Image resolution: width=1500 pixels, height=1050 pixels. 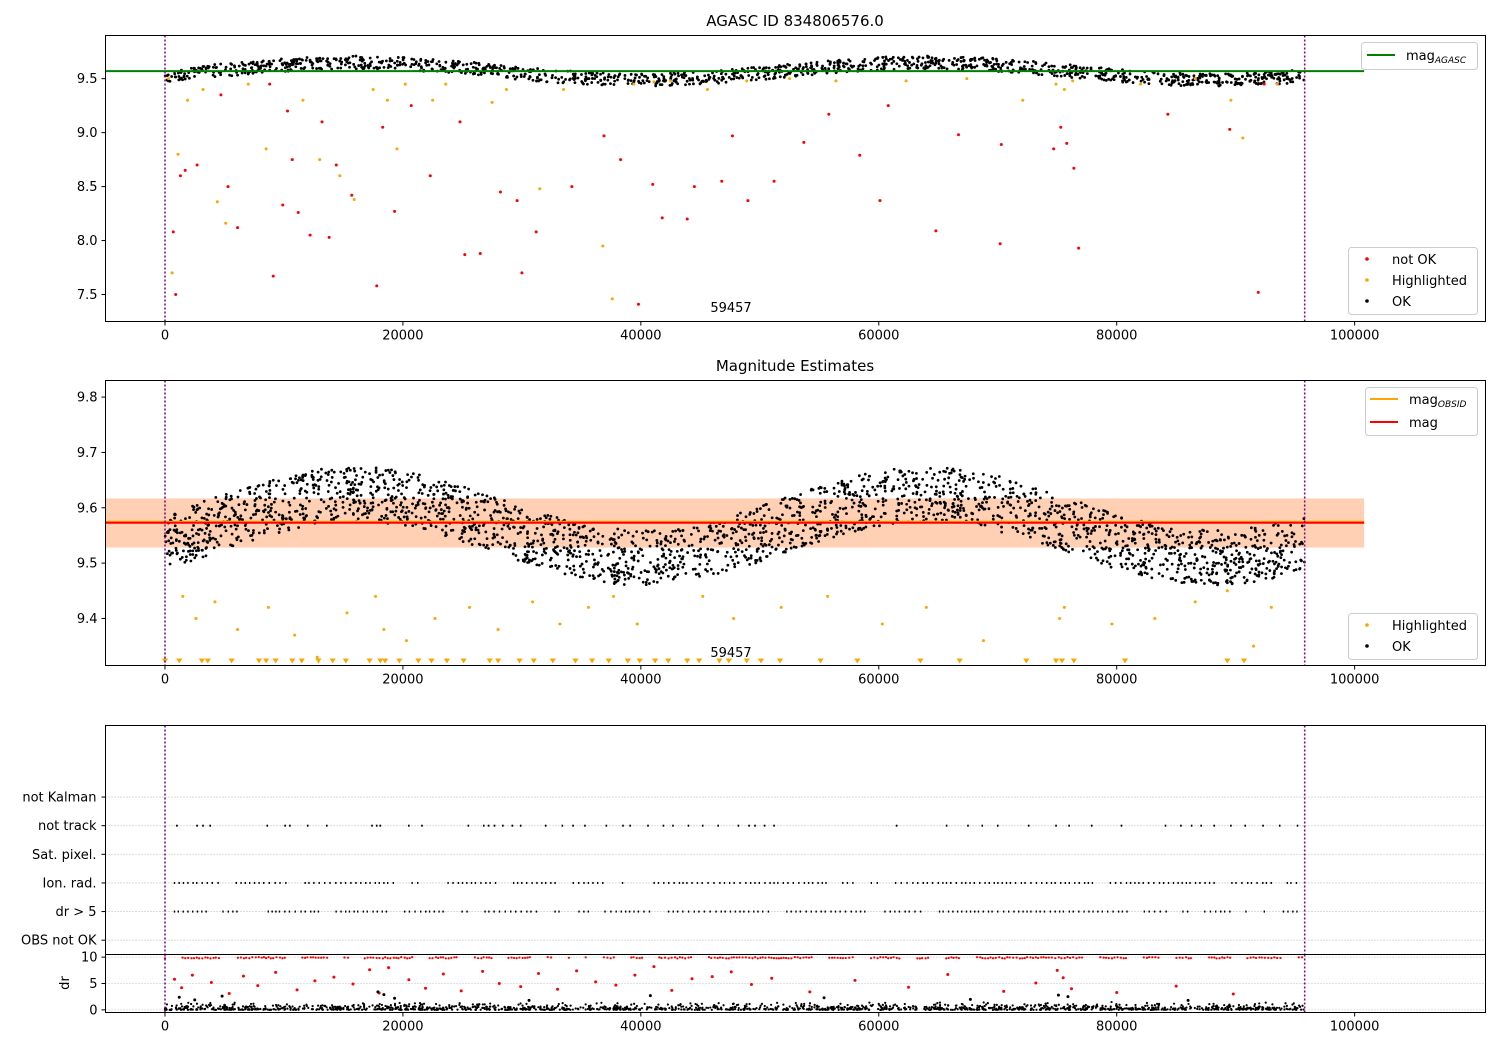 What do you see at coordinates (320, 160) in the screenshot?
I see `highlighted-point` at bounding box center [320, 160].